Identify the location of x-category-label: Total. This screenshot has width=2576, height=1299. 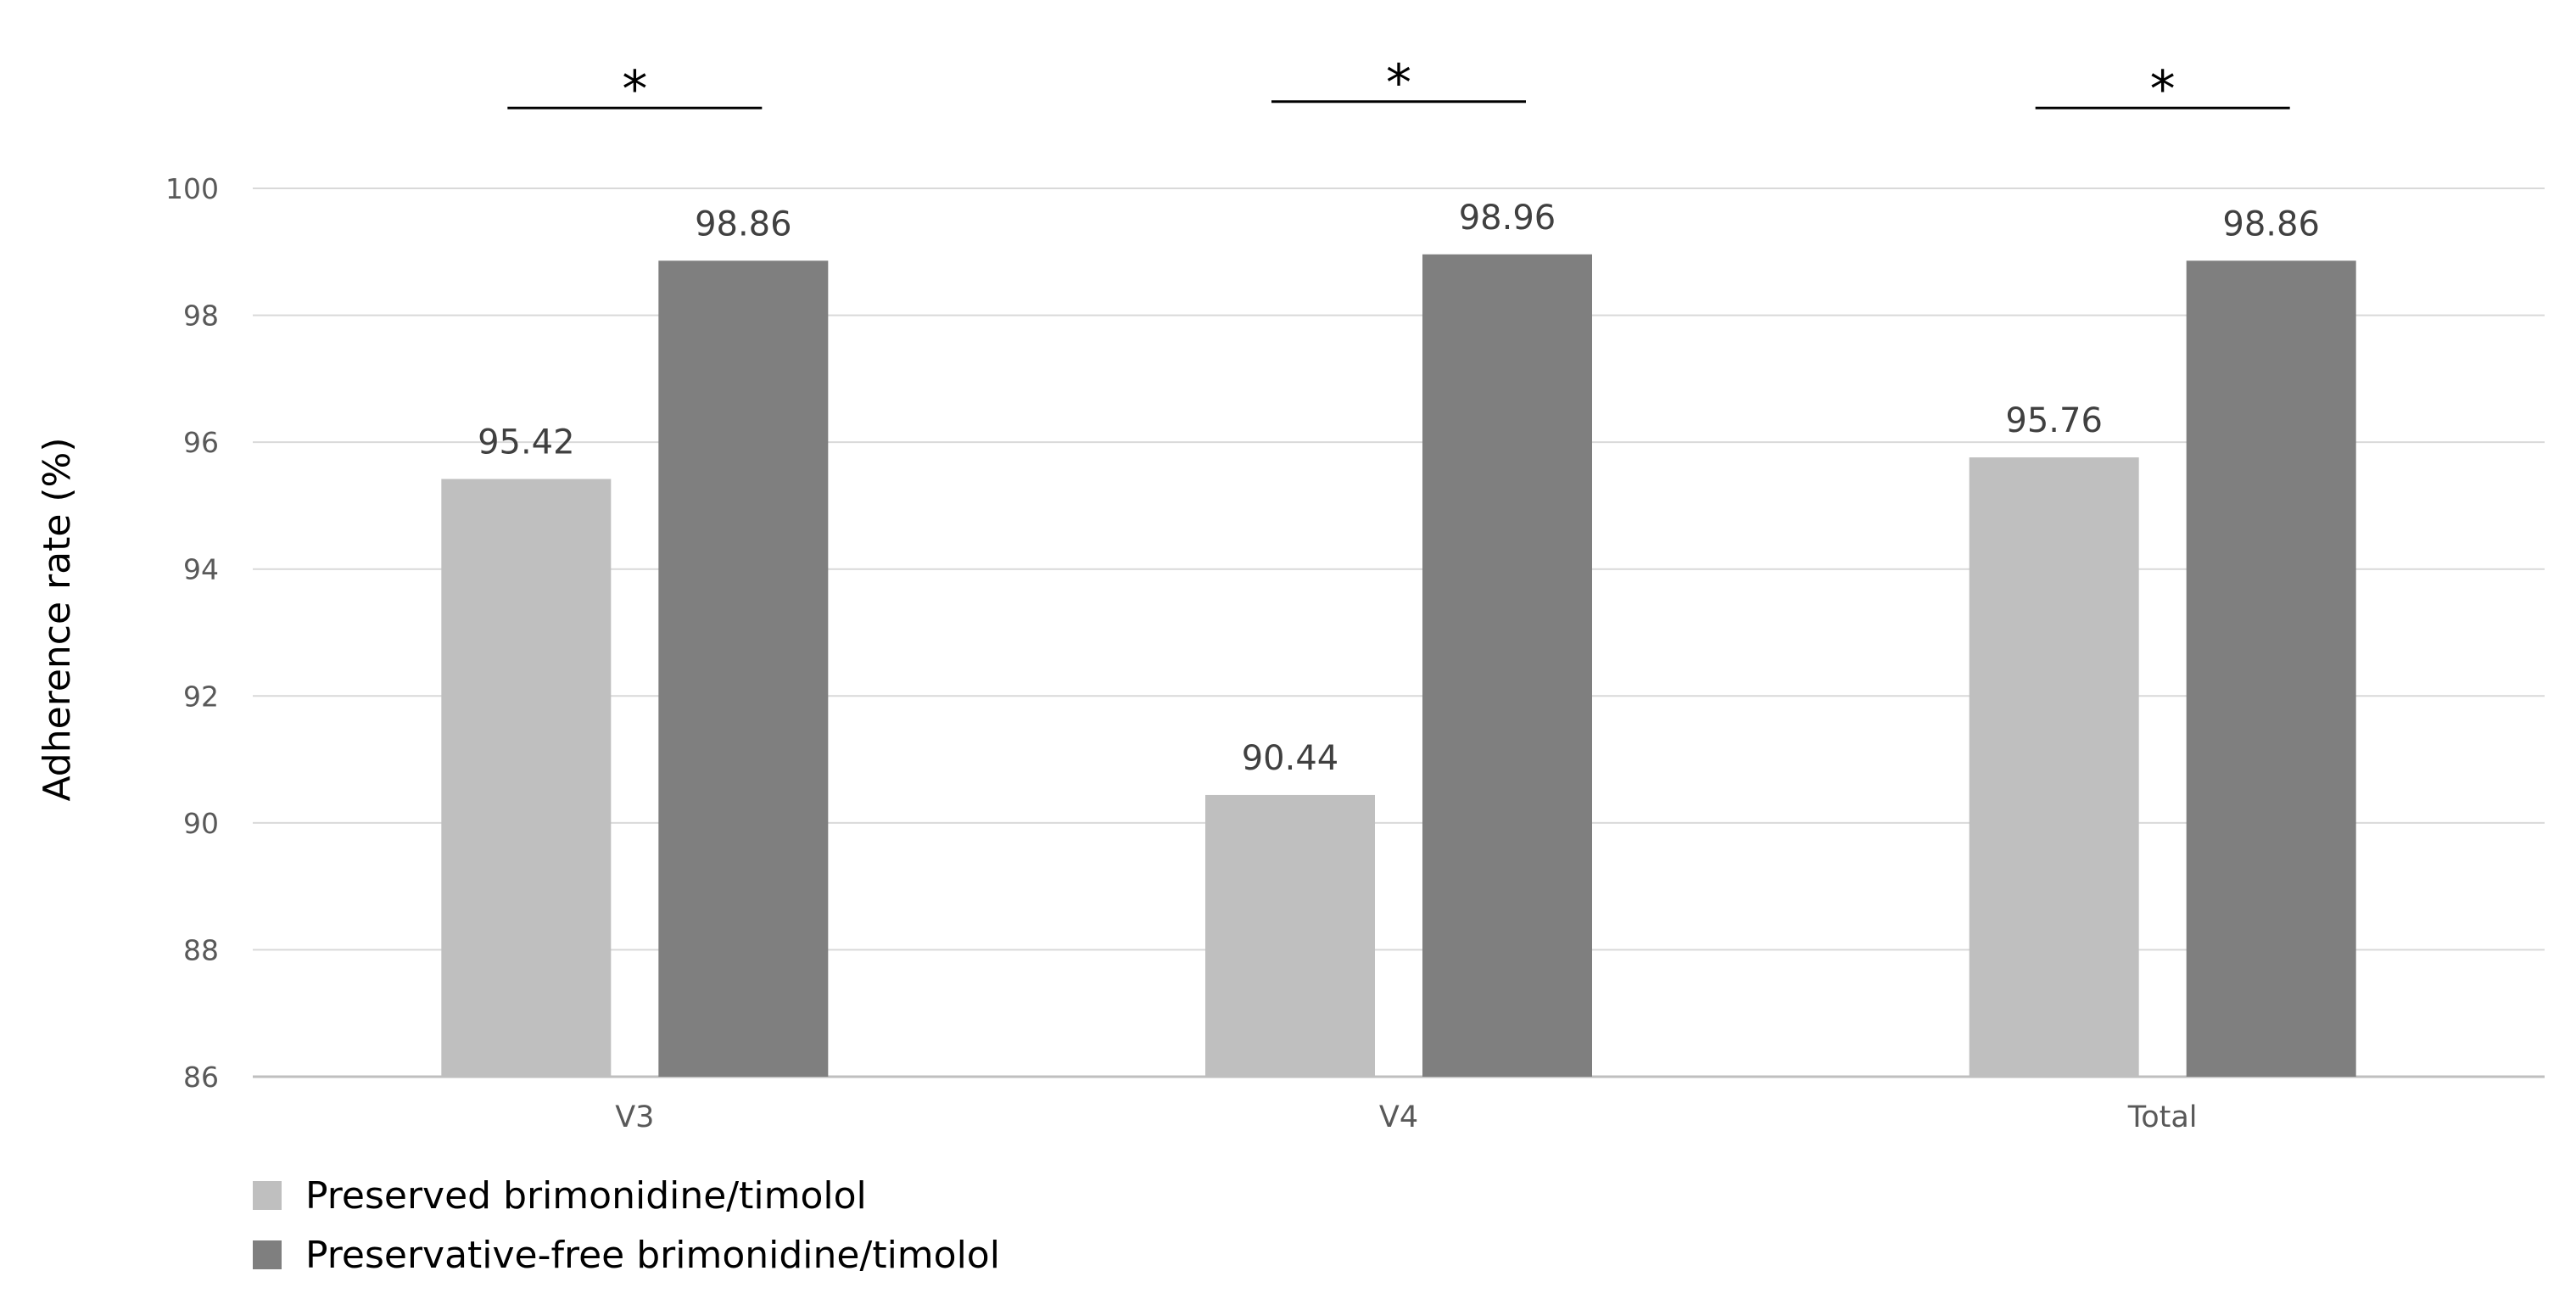
(2162, 1117).